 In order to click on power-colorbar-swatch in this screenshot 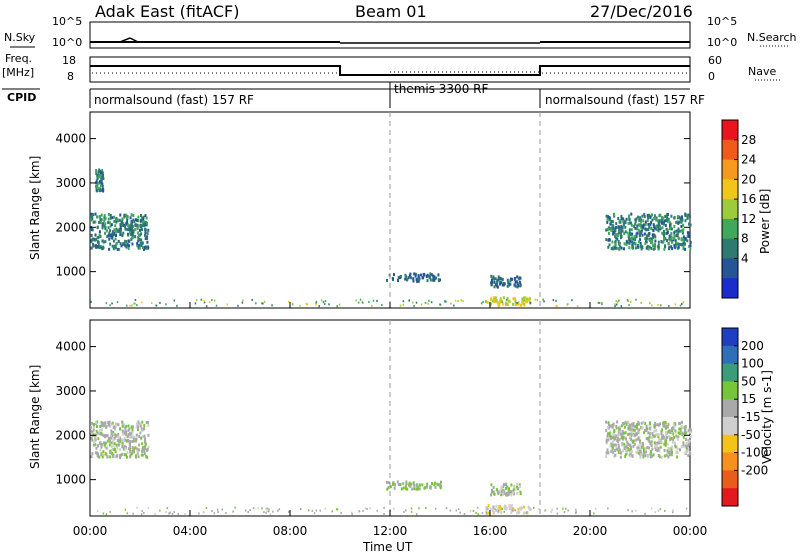, I will do `click(730, 209)`.